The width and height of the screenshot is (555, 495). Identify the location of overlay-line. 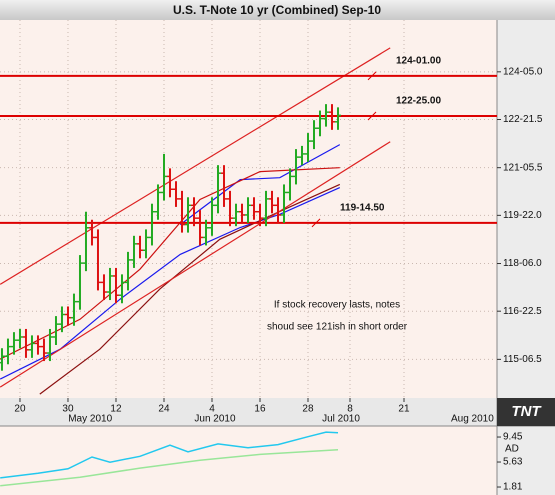
(260, 185).